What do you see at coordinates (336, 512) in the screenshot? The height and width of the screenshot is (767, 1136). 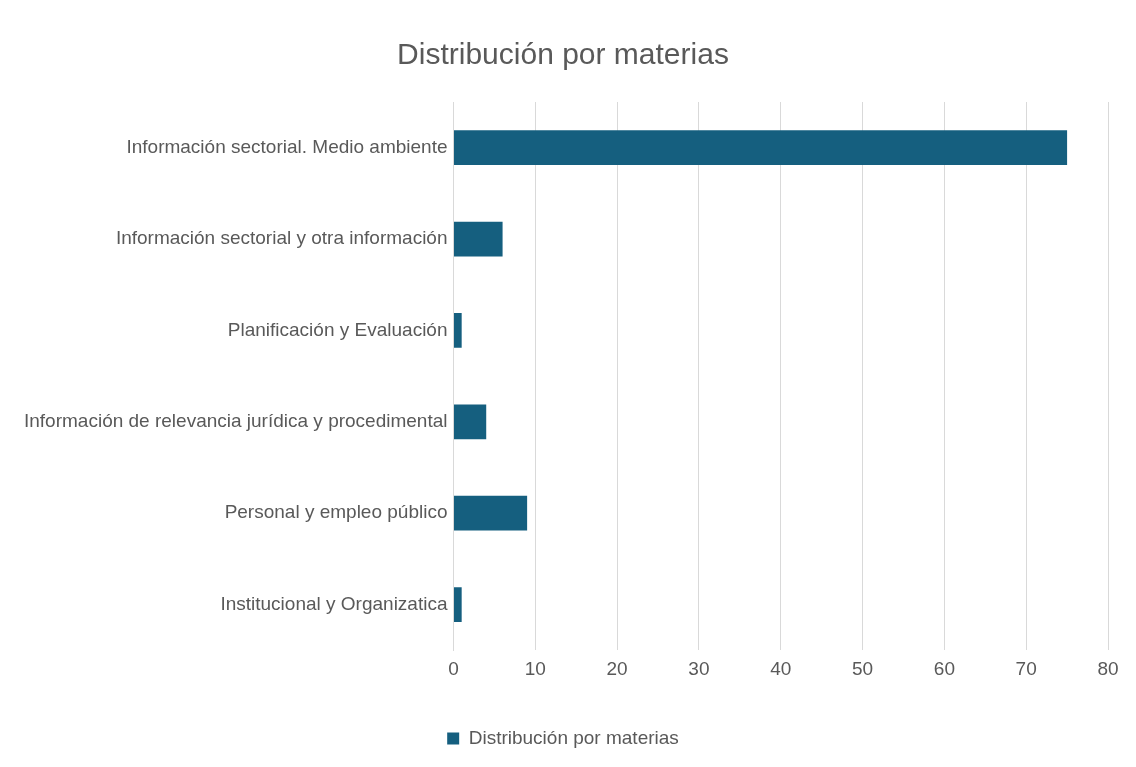 I see `y-tick-label: Personal y empleo público` at bounding box center [336, 512].